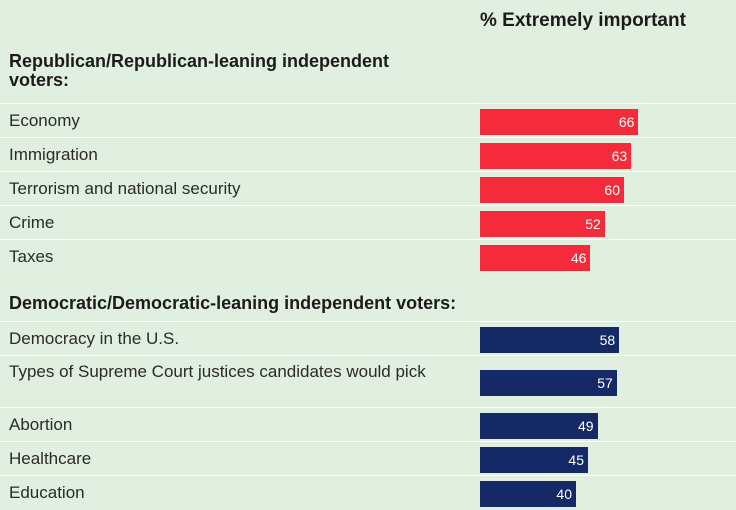 This screenshot has height=510, width=736. I want to click on data-label: 66, so click(626, 122).